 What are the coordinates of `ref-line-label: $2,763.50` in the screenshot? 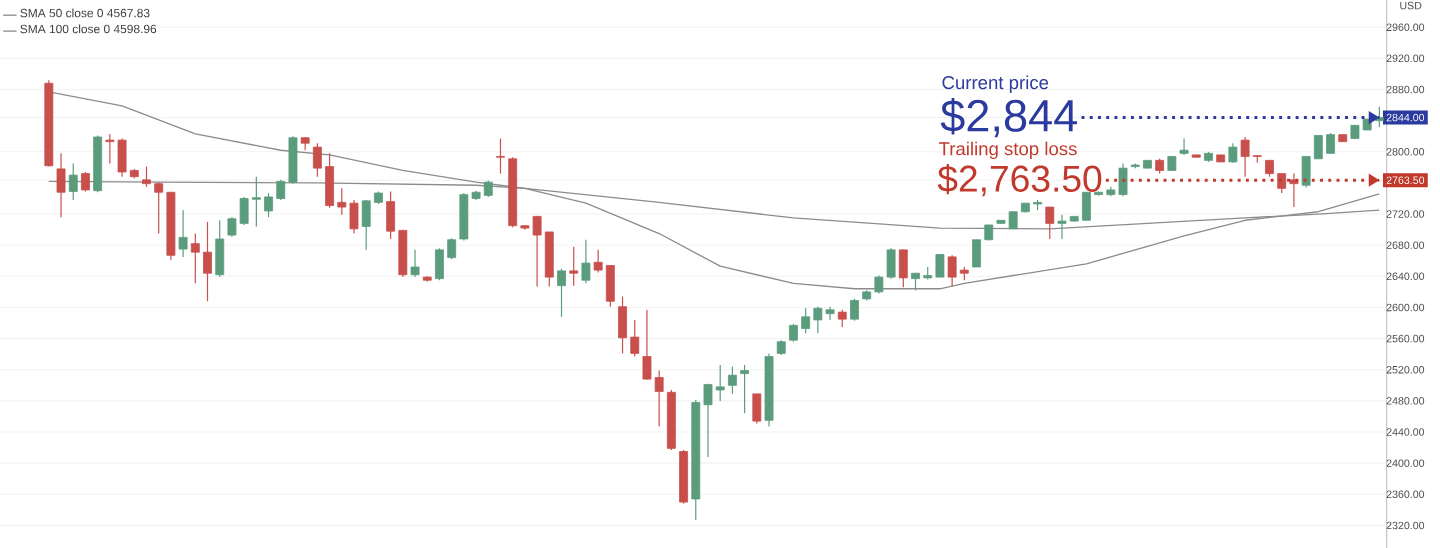 It's located at (1019, 180).